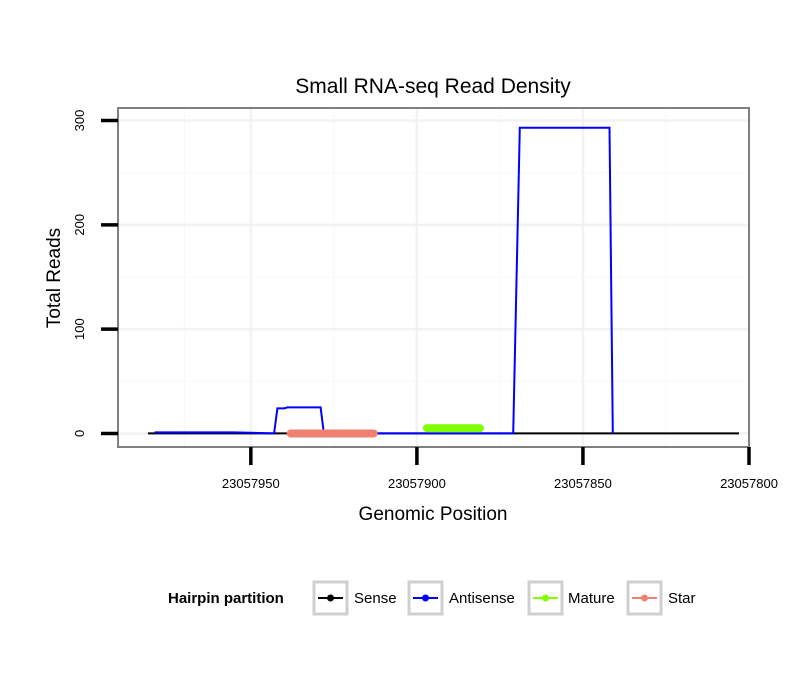 The width and height of the screenshot is (810, 690). I want to click on x-axis-title: Genomic Position, so click(433, 514).